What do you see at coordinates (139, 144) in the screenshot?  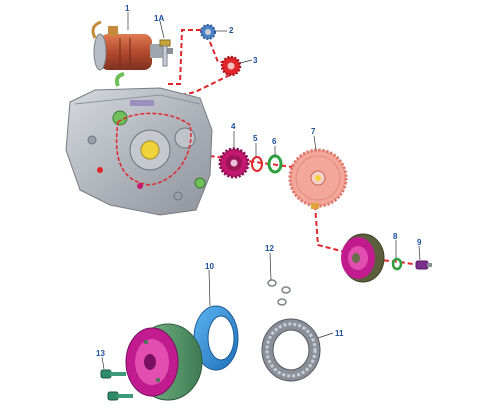 I see `engine-casing` at bounding box center [139, 144].